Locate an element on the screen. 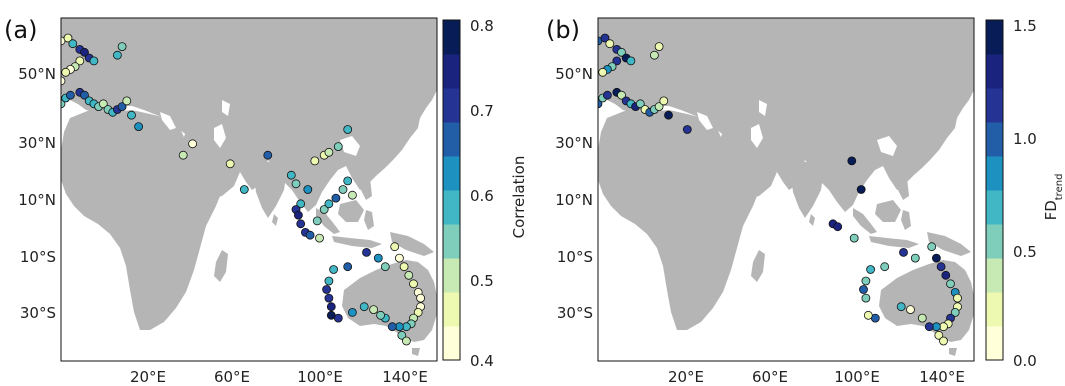 Image resolution: width=1065 pixels, height=386 pixels. lon-tick: 140°E is located at coordinates (942, 377).